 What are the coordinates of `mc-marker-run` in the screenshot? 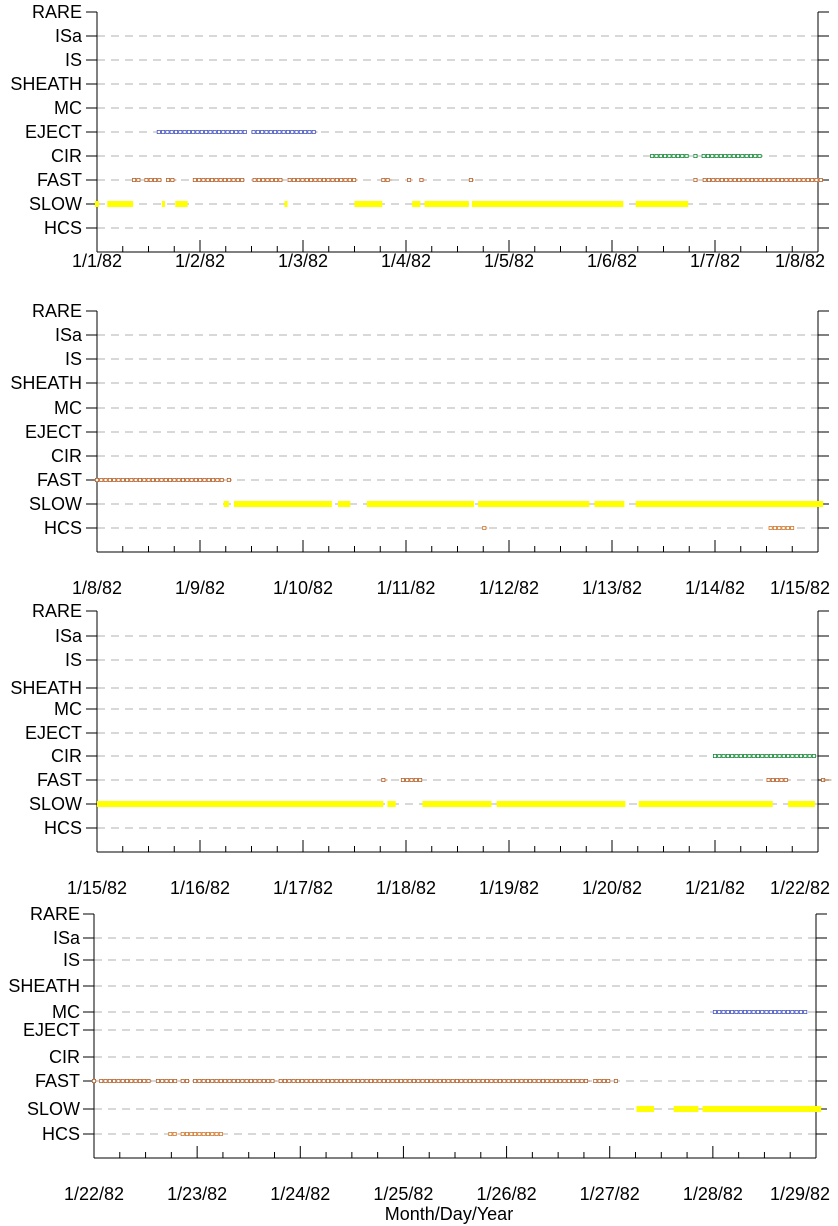 It's located at (760, 1012).